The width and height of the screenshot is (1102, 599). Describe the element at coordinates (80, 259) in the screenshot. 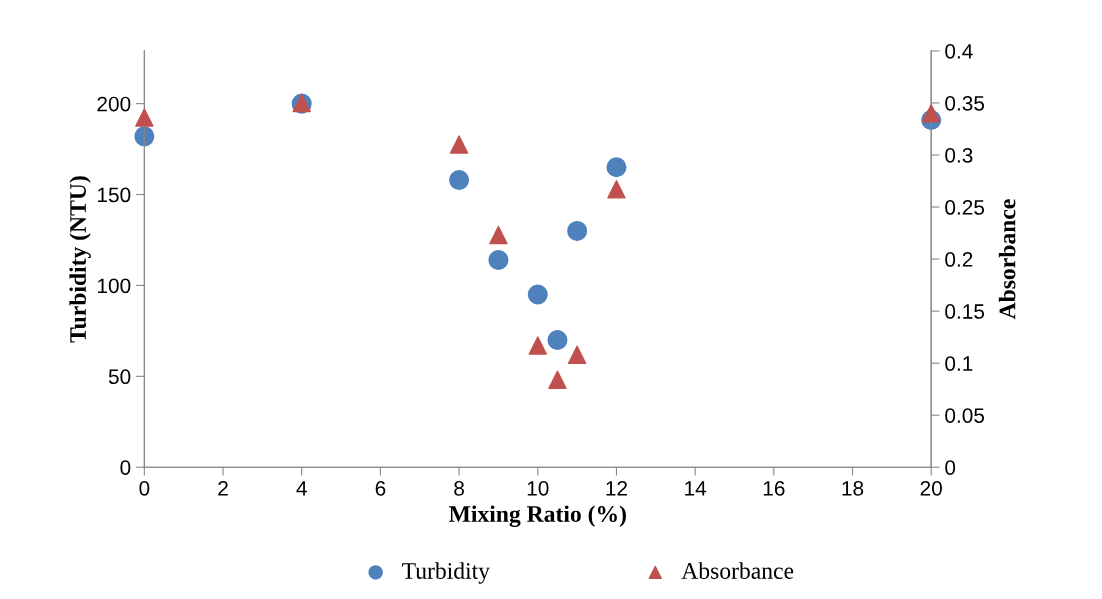

I see `y-axis-title: Turbidity (NTU)` at that location.